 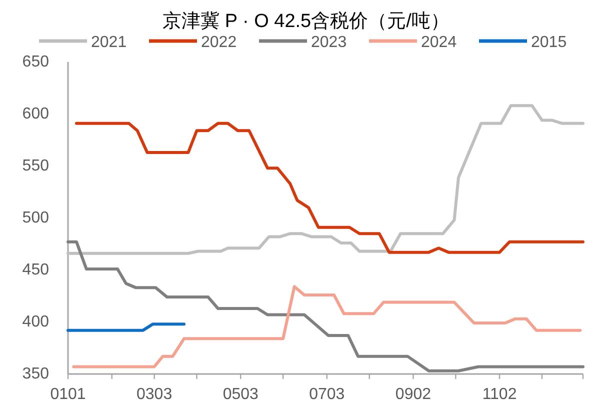 What do you see at coordinates (35, 270) in the screenshot?
I see `ytick: 450` at bounding box center [35, 270].